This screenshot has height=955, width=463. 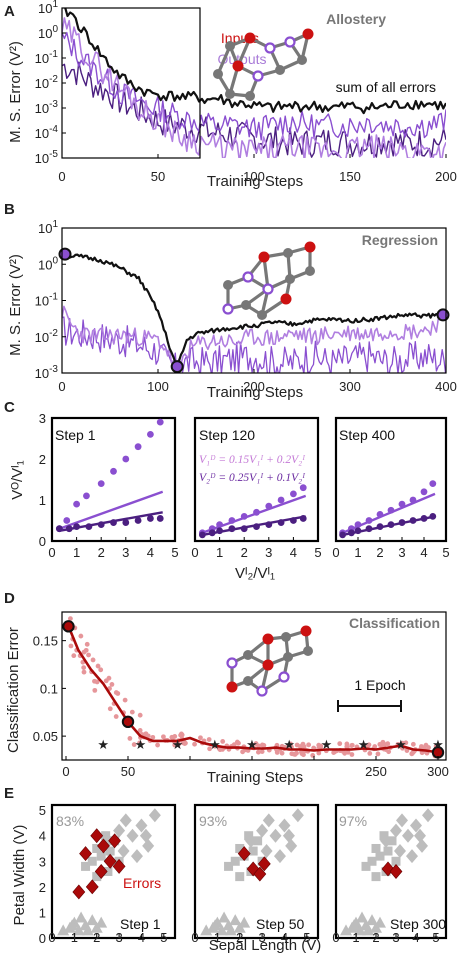 What do you see at coordinates (380, 922) in the screenshot?
I see `setosa-point` at bounding box center [380, 922].